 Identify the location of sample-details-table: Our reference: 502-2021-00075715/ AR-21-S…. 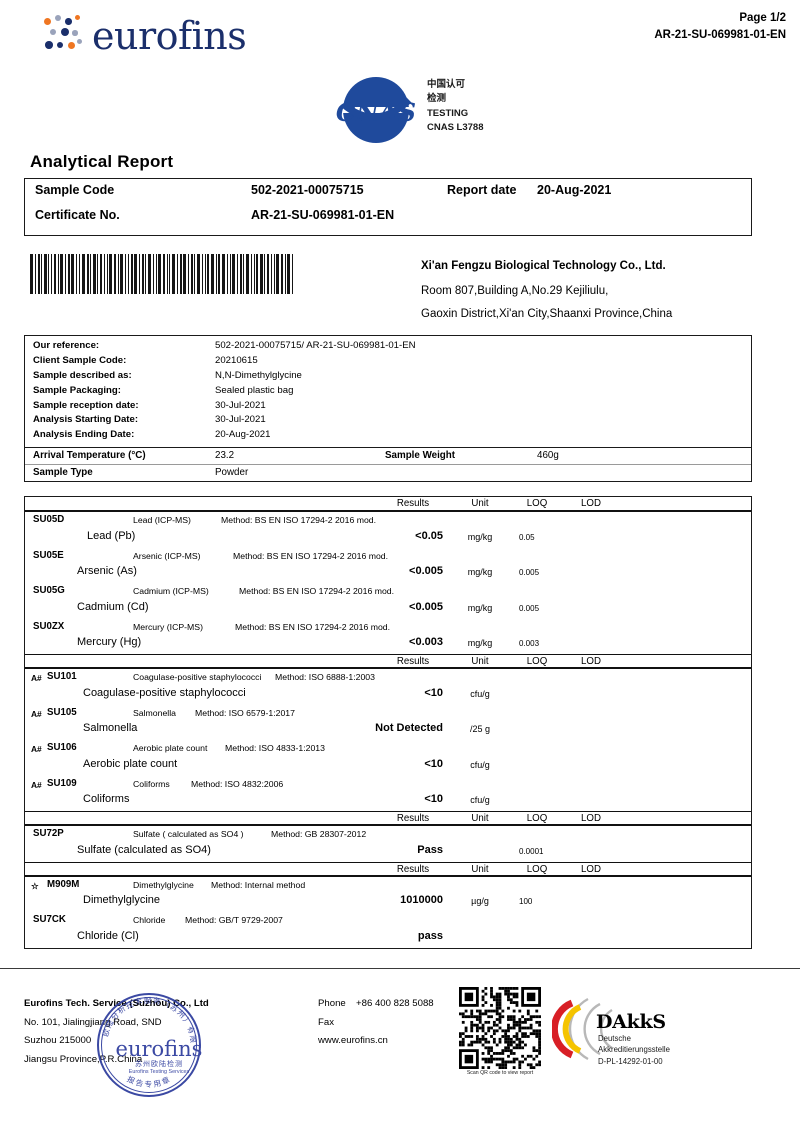
(388, 409).